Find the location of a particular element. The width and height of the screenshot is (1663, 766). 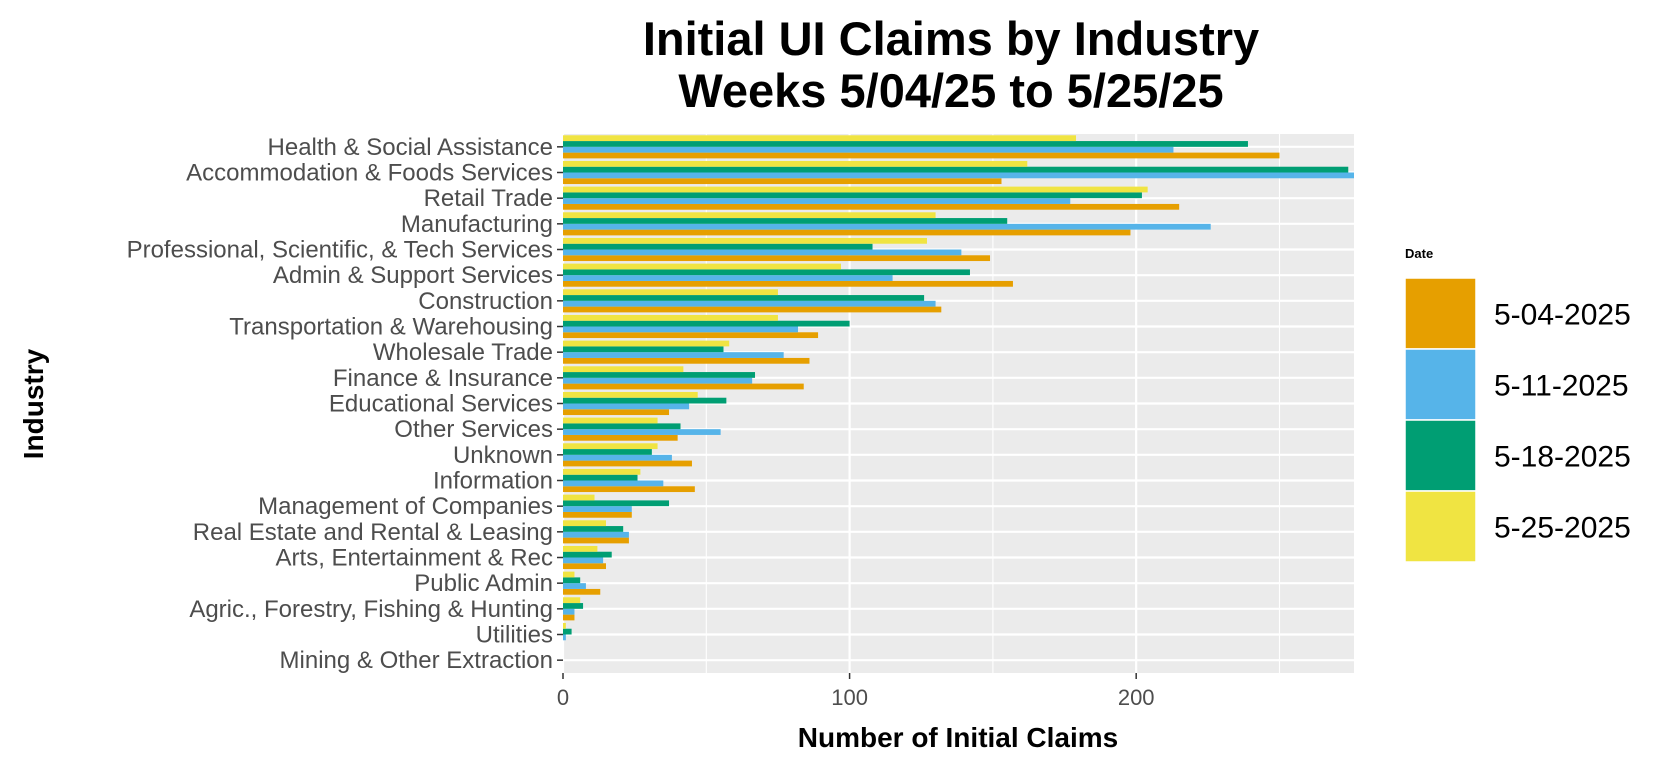

legend-label: 5-18-2025 is located at coordinates (1562, 457).